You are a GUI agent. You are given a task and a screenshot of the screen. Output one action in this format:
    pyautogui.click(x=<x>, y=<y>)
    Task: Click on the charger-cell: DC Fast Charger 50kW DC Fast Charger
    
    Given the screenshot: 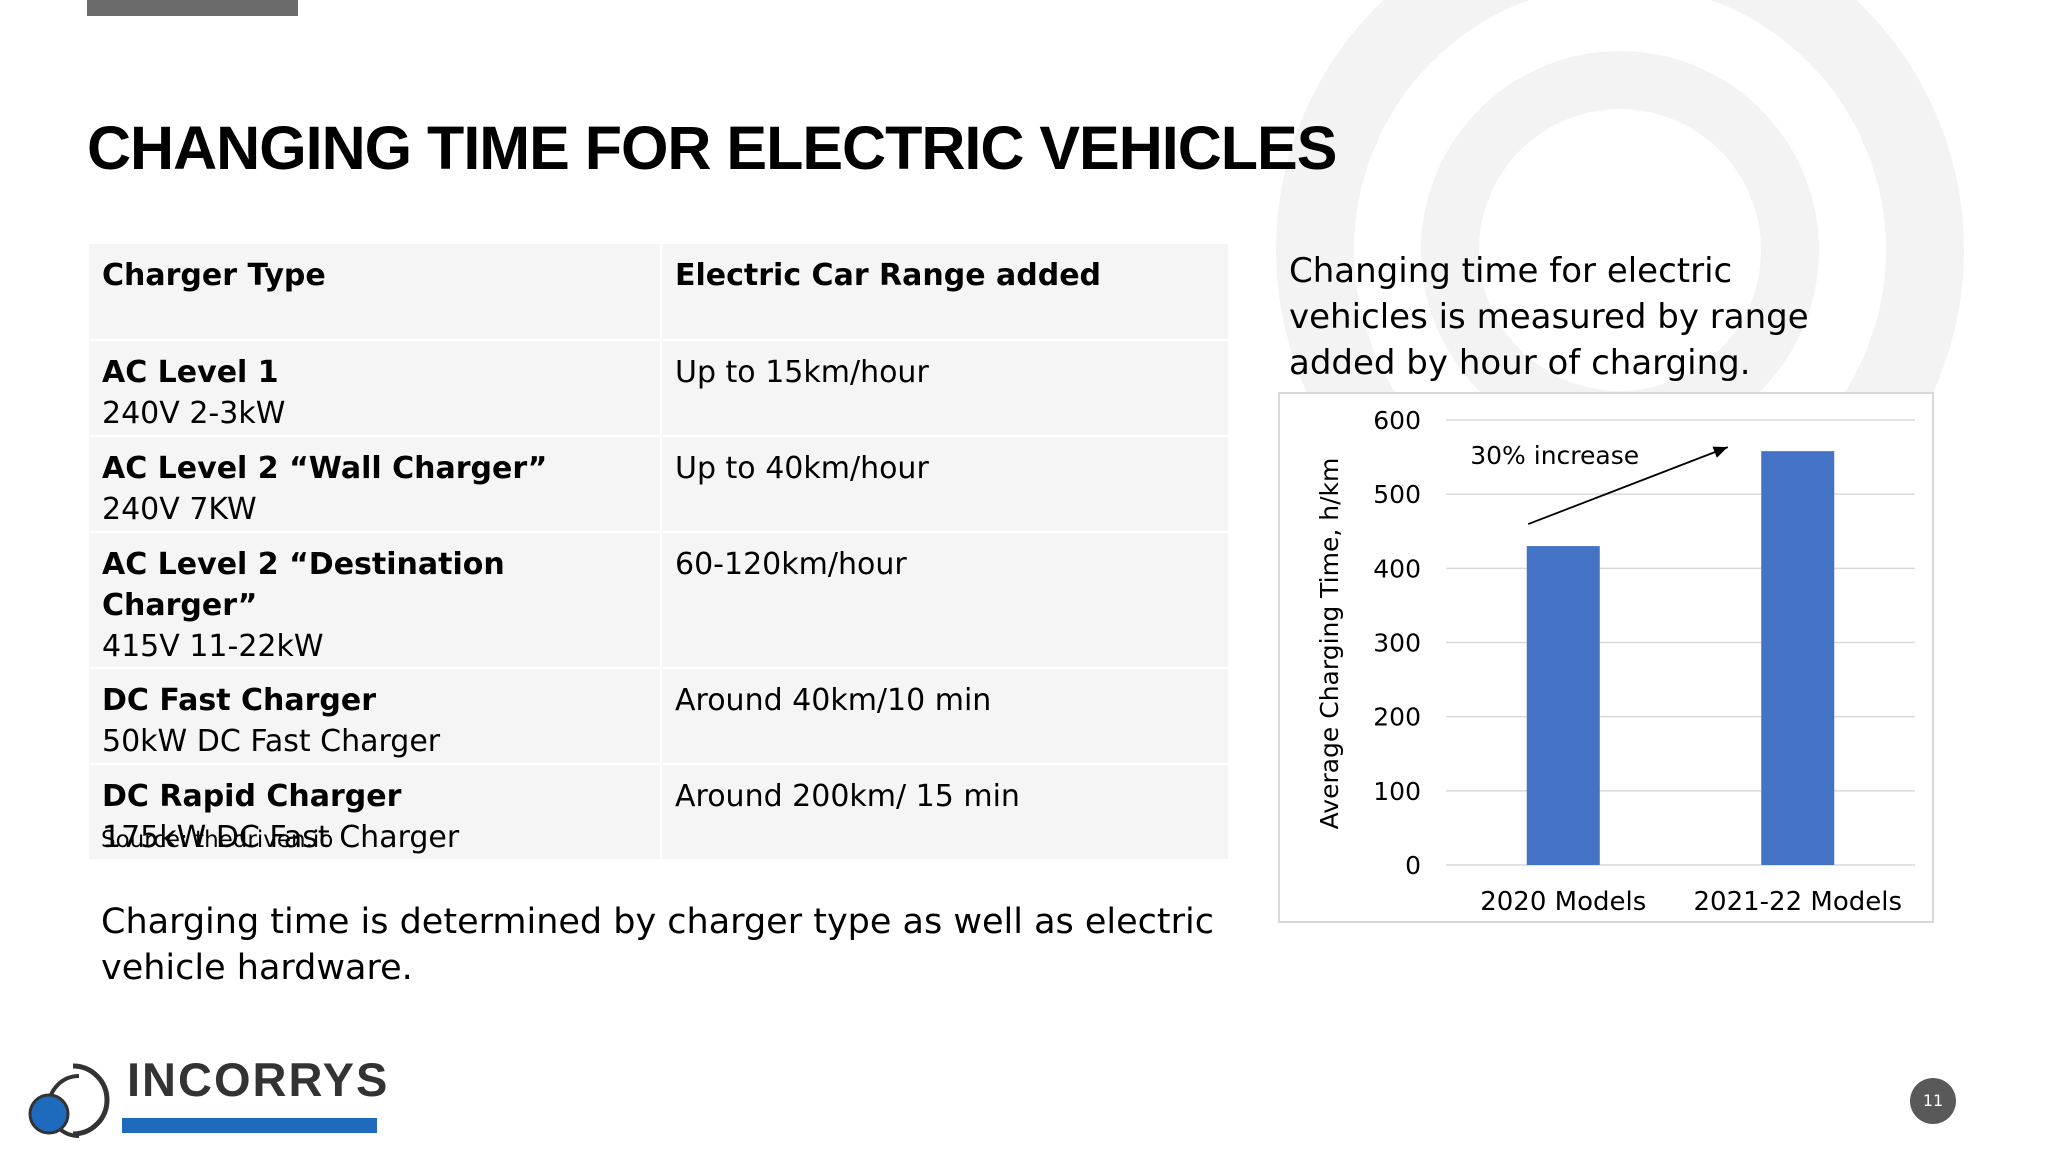 What is the action you would take?
    pyautogui.click(x=374, y=716)
    